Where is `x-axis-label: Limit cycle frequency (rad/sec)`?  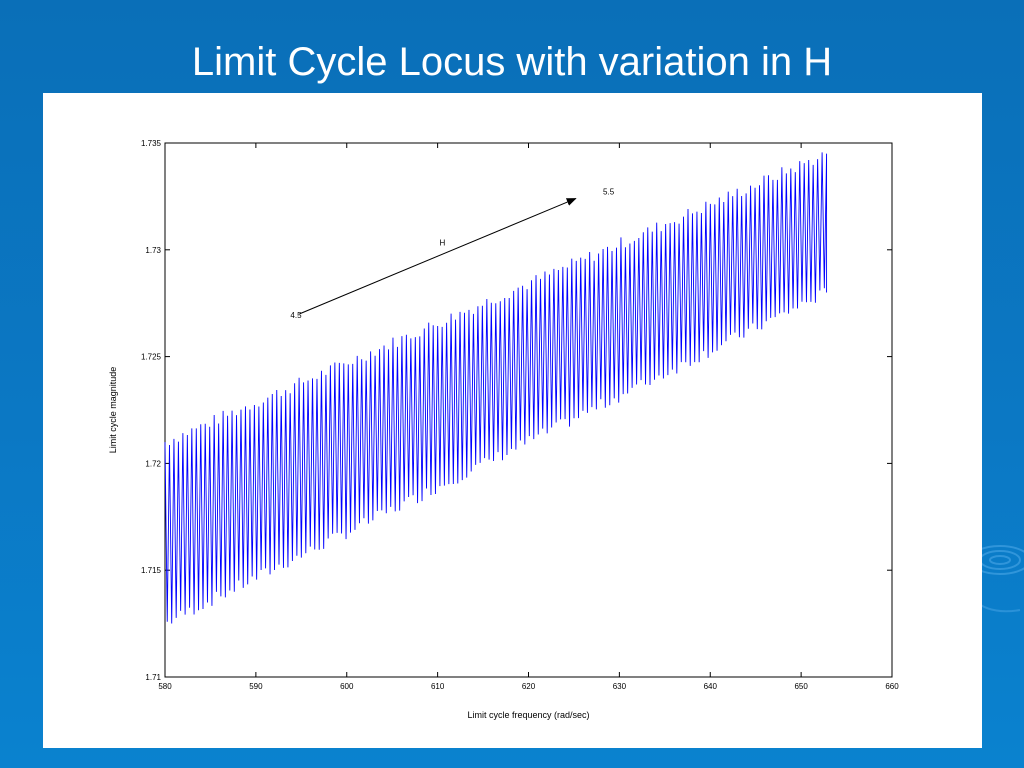
x-axis-label: Limit cycle frequency (rad/sec) is located at coordinates (528, 715).